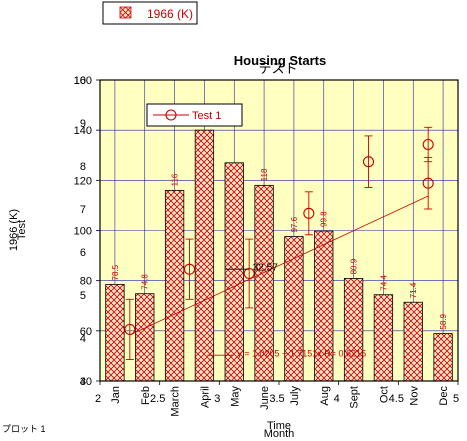  I want to click on scatter-y-axis-title: Test, so click(22, 230).